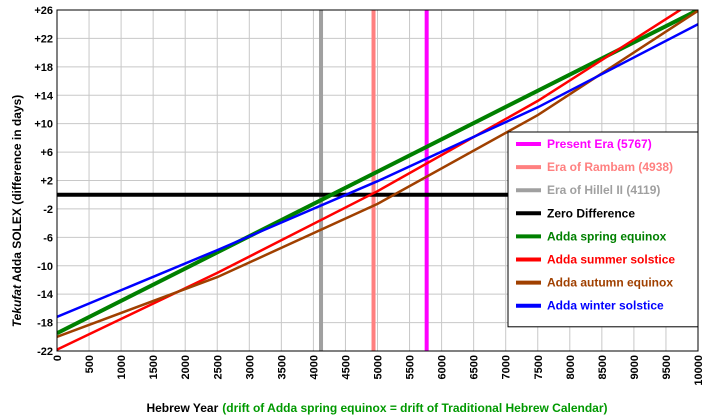  What do you see at coordinates (46, 153) in the screenshot?
I see `y-tick-label: +6` at bounding box center [46, 153].